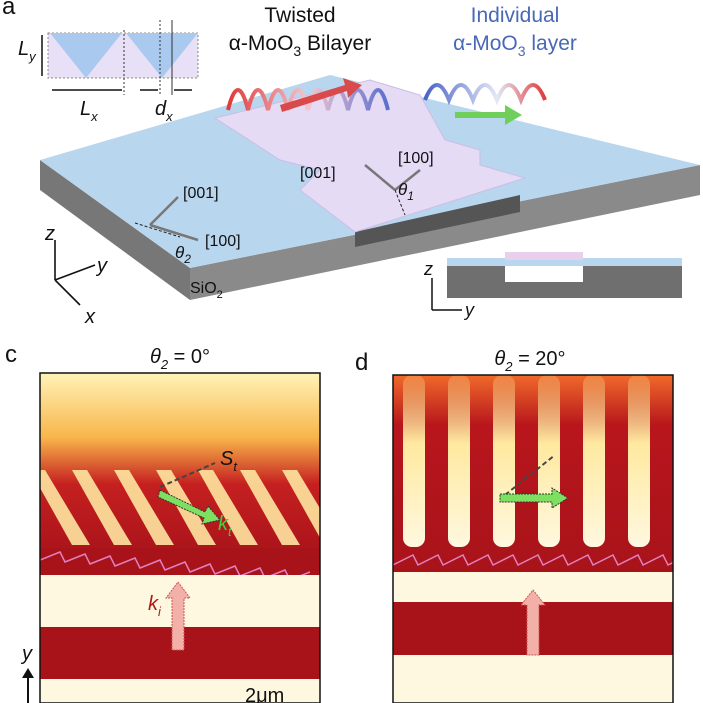 The height and width of the screenshot is (703, 703). I want to click on layer-title: α-MoO3 layer, so click(515, 45).